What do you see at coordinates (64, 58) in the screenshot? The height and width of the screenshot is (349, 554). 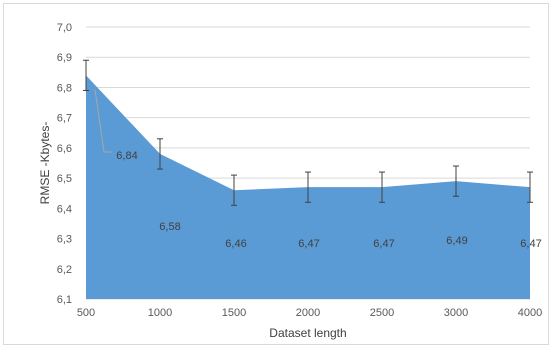 I see `y-tick-label: 6,9` at bounding box center [64, 58].